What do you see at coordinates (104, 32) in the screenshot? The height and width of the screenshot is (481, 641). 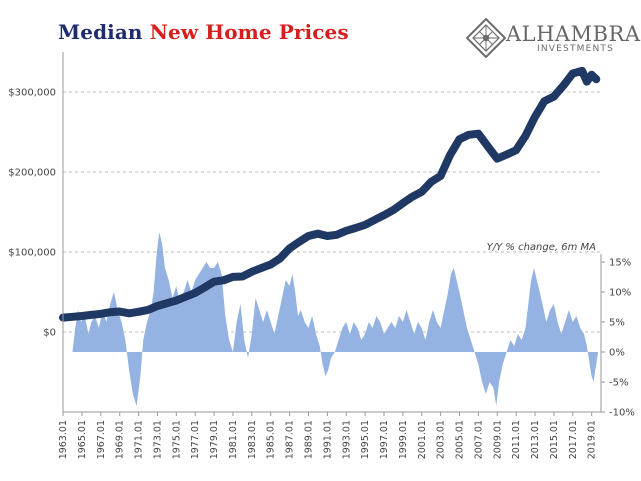 I see `chart-title-part-1: Median` at bounding box center [104, 32].